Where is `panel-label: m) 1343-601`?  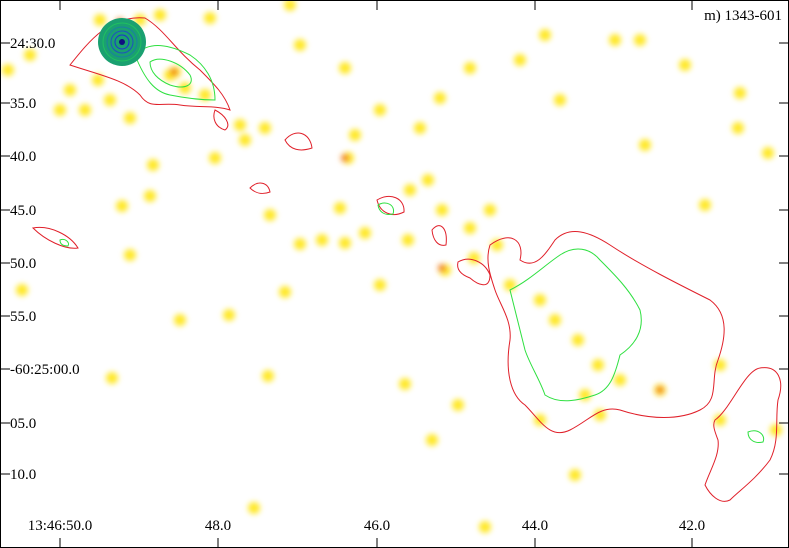 panel-label: m) 1343-601 is located at coordinates (743, 16).